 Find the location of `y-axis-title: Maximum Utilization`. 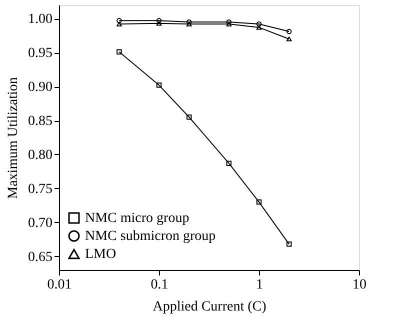

y-axis-title: Maximum Utilization is located at coordinates (13, 138).